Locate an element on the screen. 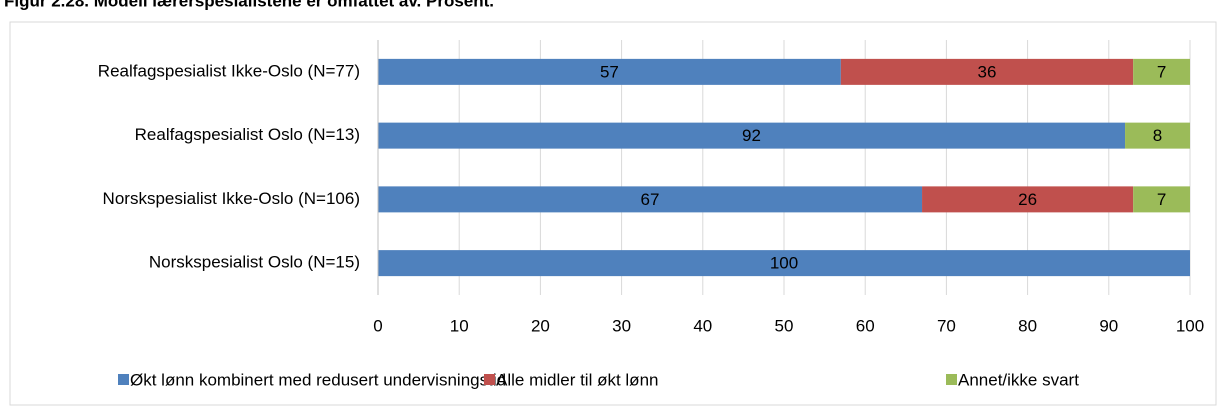  data-label: 100 is located at coordinates (784, 263).